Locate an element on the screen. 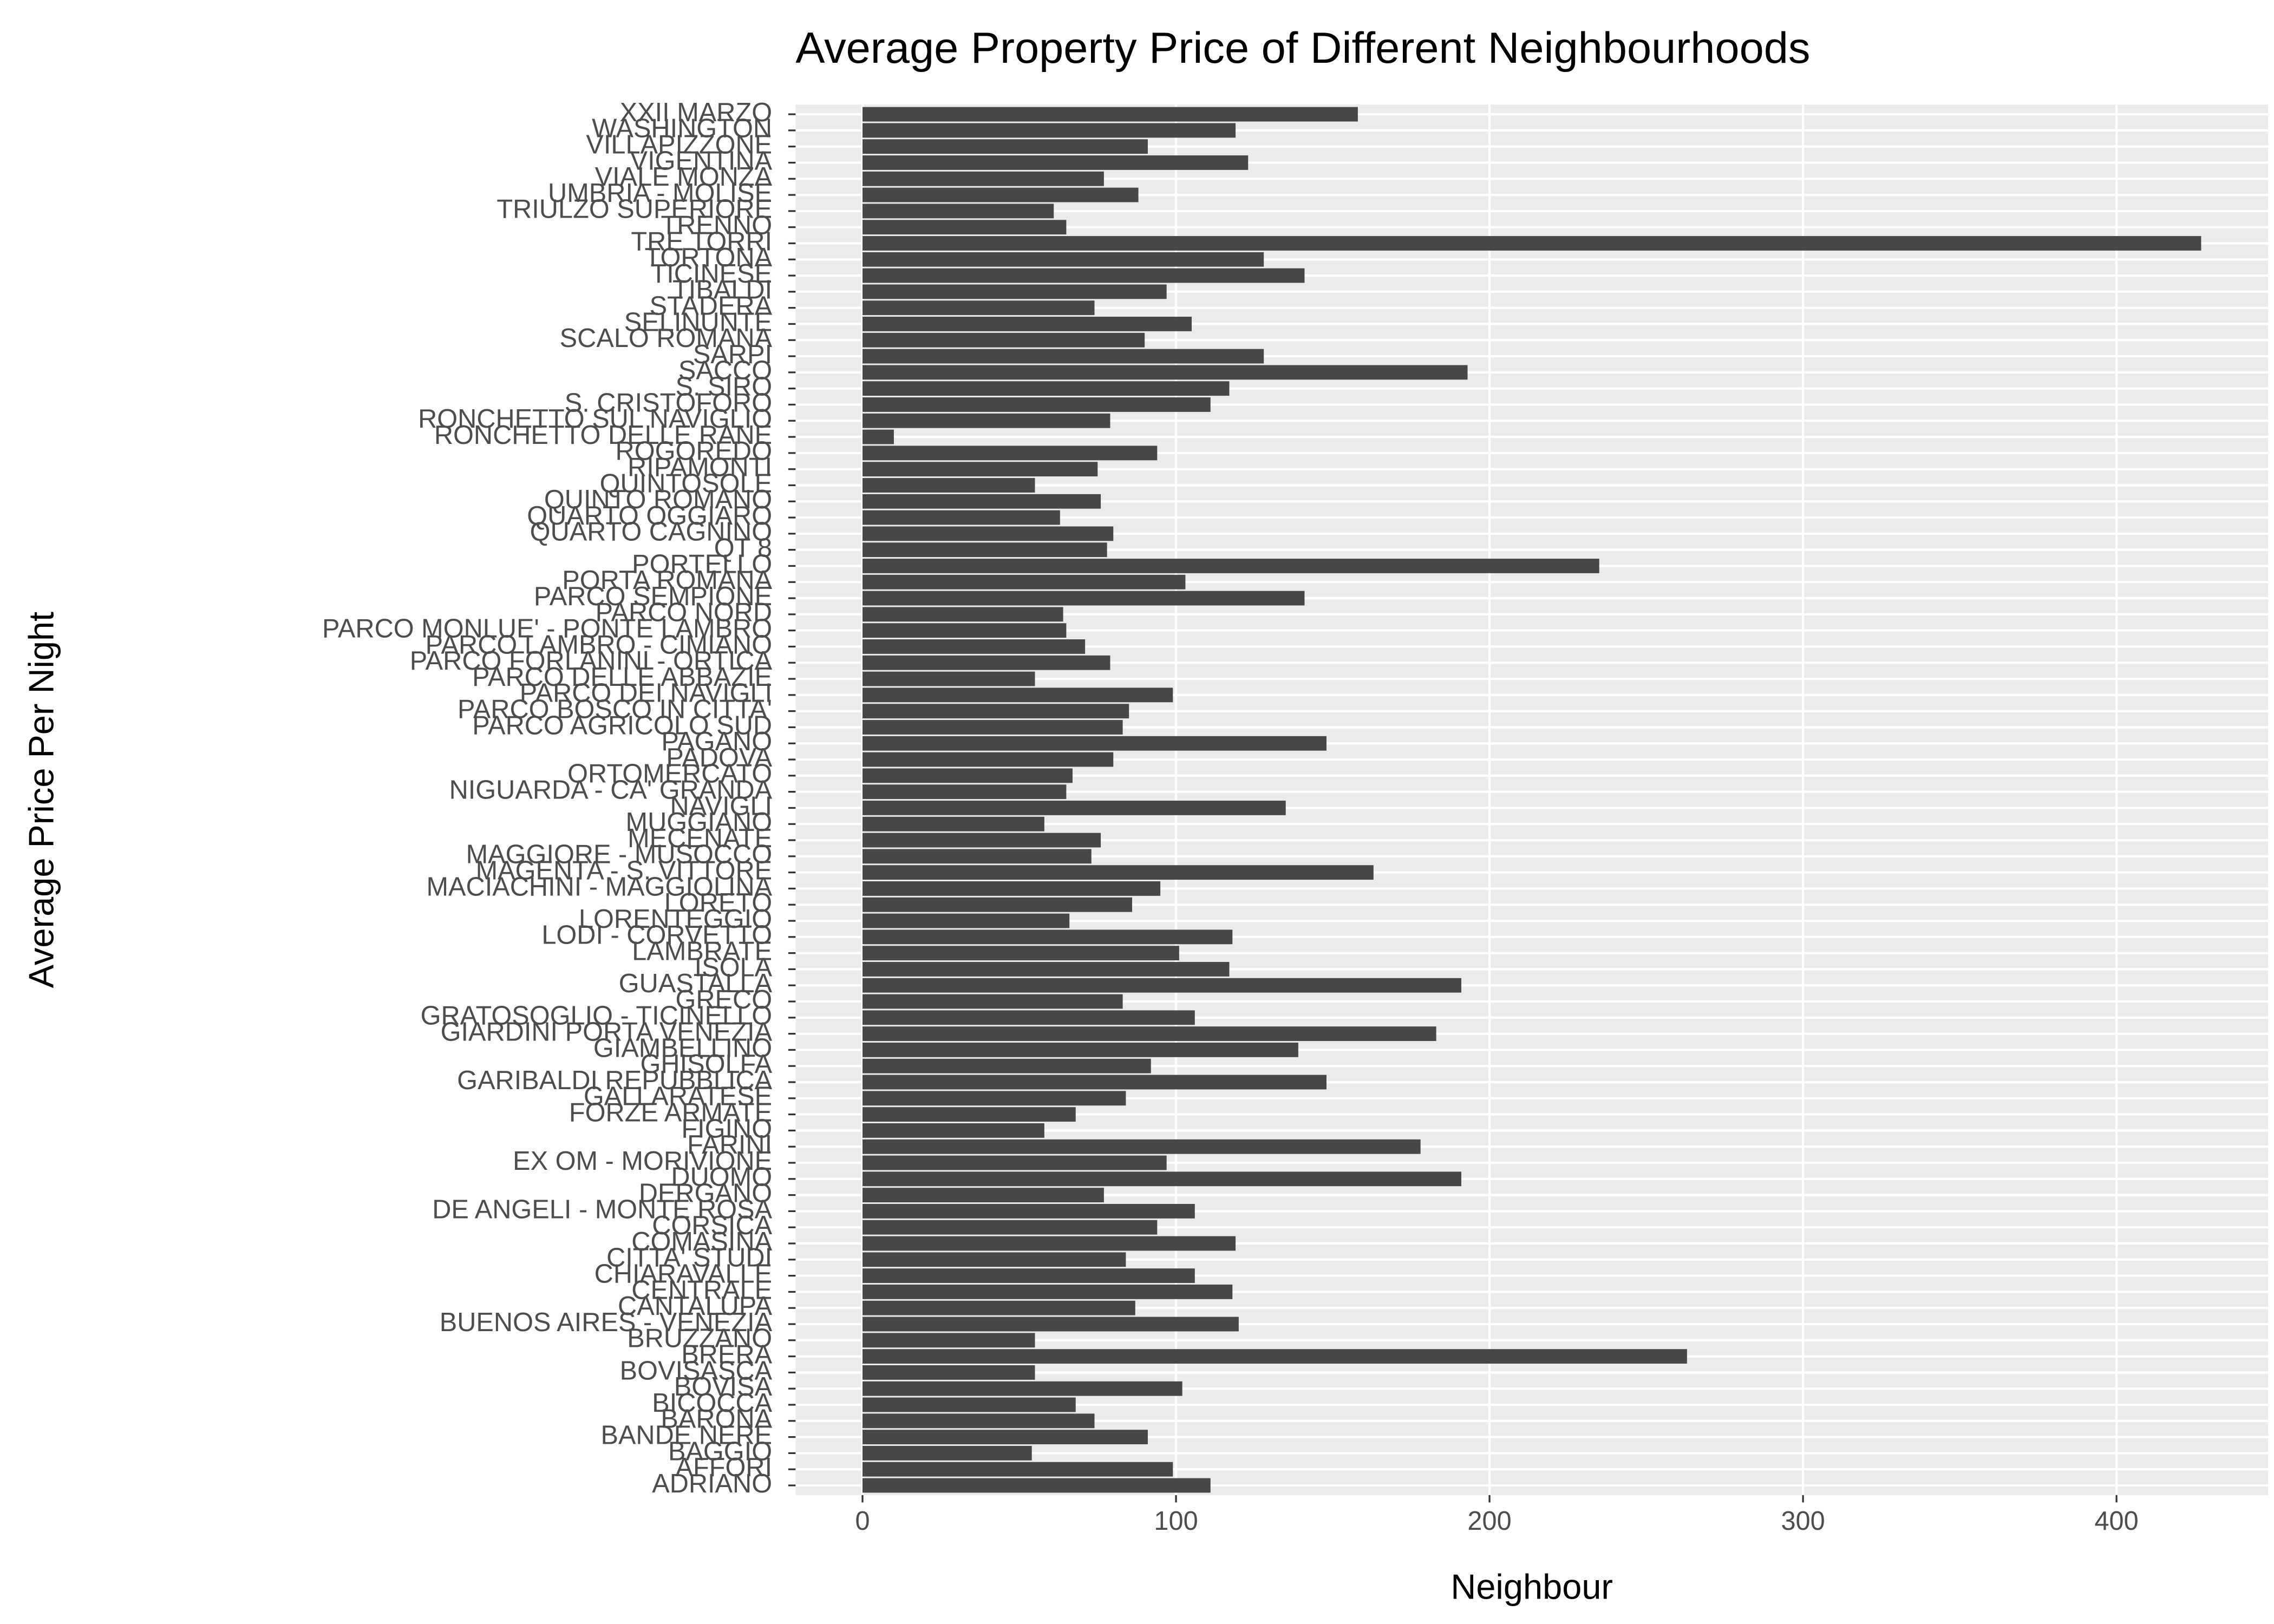  y-tick-label: MAGGIORE - MUSOCCO is located at coordinates (619, 854).